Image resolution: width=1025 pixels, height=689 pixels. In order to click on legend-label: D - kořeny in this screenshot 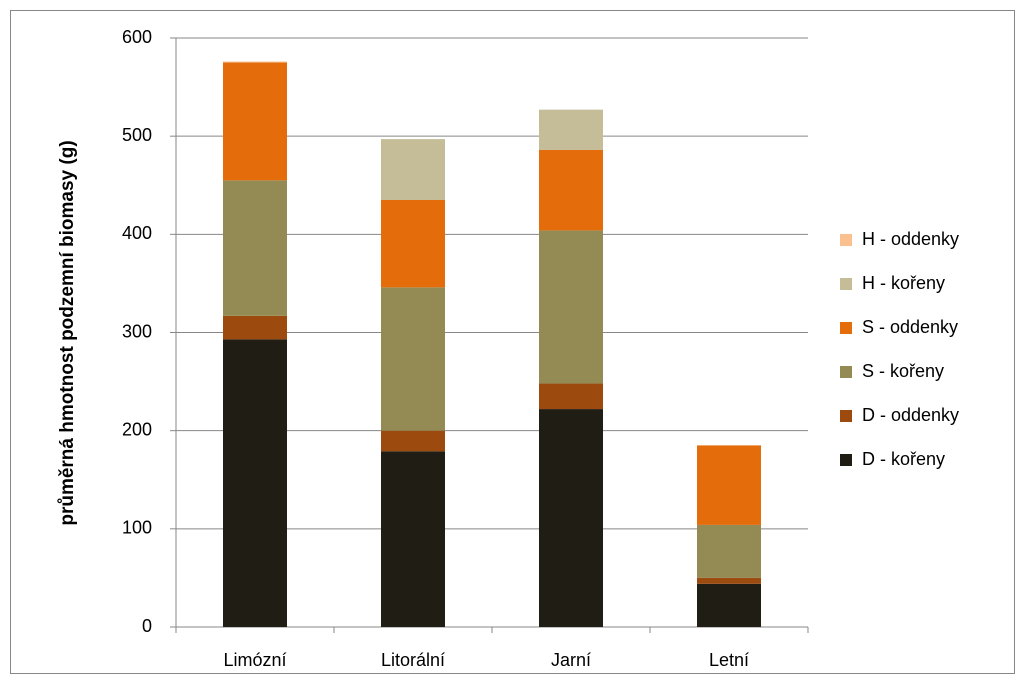, I will do `click(903, 459)`.